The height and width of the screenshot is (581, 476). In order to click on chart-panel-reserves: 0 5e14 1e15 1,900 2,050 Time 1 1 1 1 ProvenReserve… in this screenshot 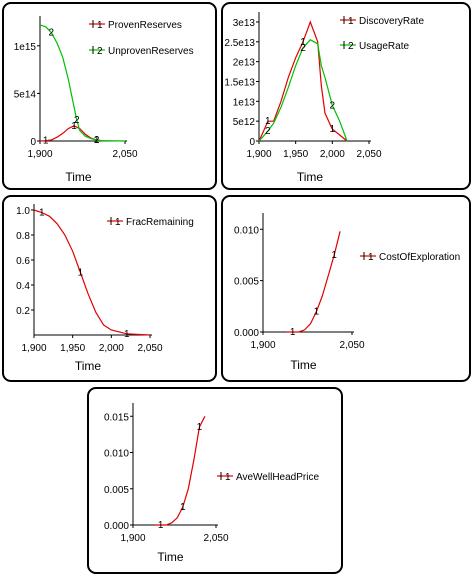, I will do `click(109, 96)`.